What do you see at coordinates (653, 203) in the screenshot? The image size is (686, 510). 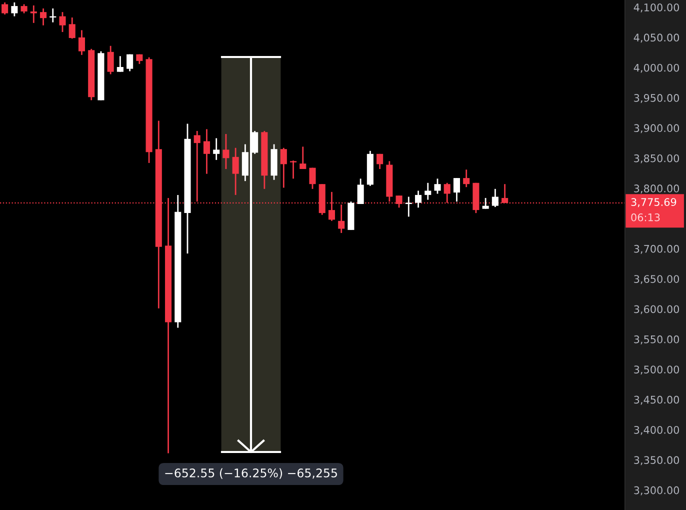 I see `ref-line-label: 3,775.69` at bounding box center [653, 203].